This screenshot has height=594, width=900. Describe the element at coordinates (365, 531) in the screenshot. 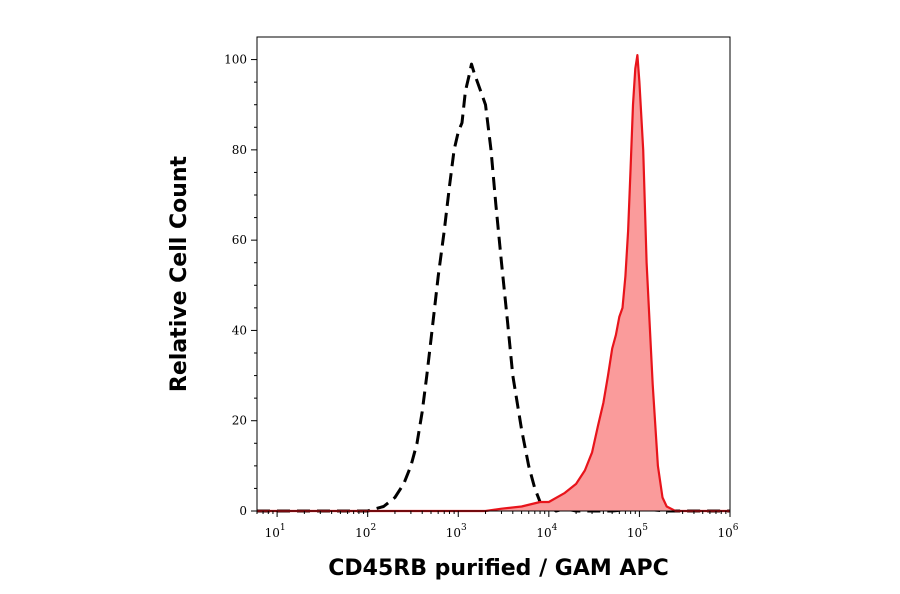

I see `x-tick-label-1: 10²` at that location.